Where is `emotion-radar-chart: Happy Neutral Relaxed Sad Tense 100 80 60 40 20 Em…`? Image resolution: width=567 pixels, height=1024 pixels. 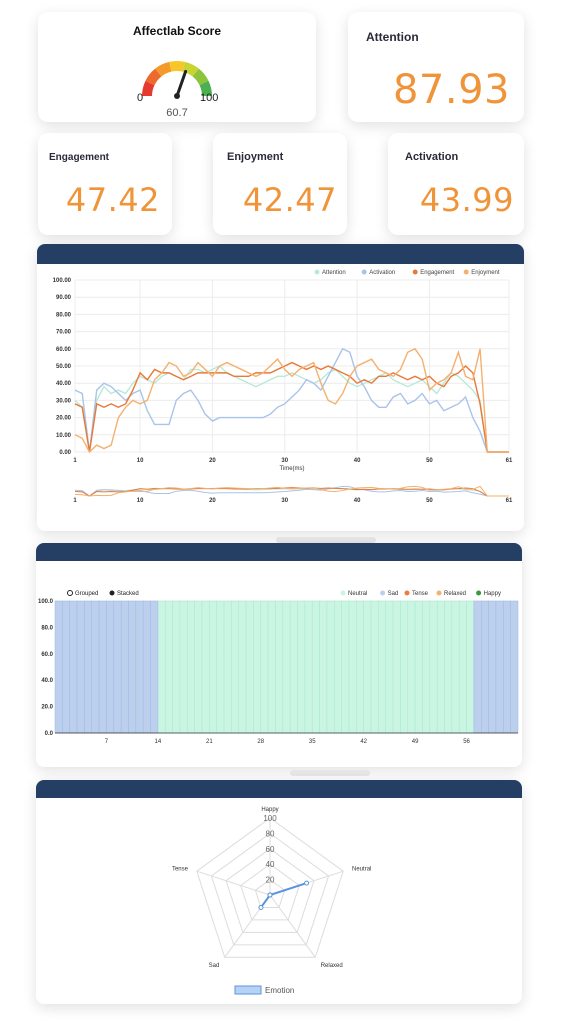
emotion-radar-chart: Happy Neutral Relaxed Sad Tense 100 80 60 40 20 Em… is located at coordinates (271, 901).